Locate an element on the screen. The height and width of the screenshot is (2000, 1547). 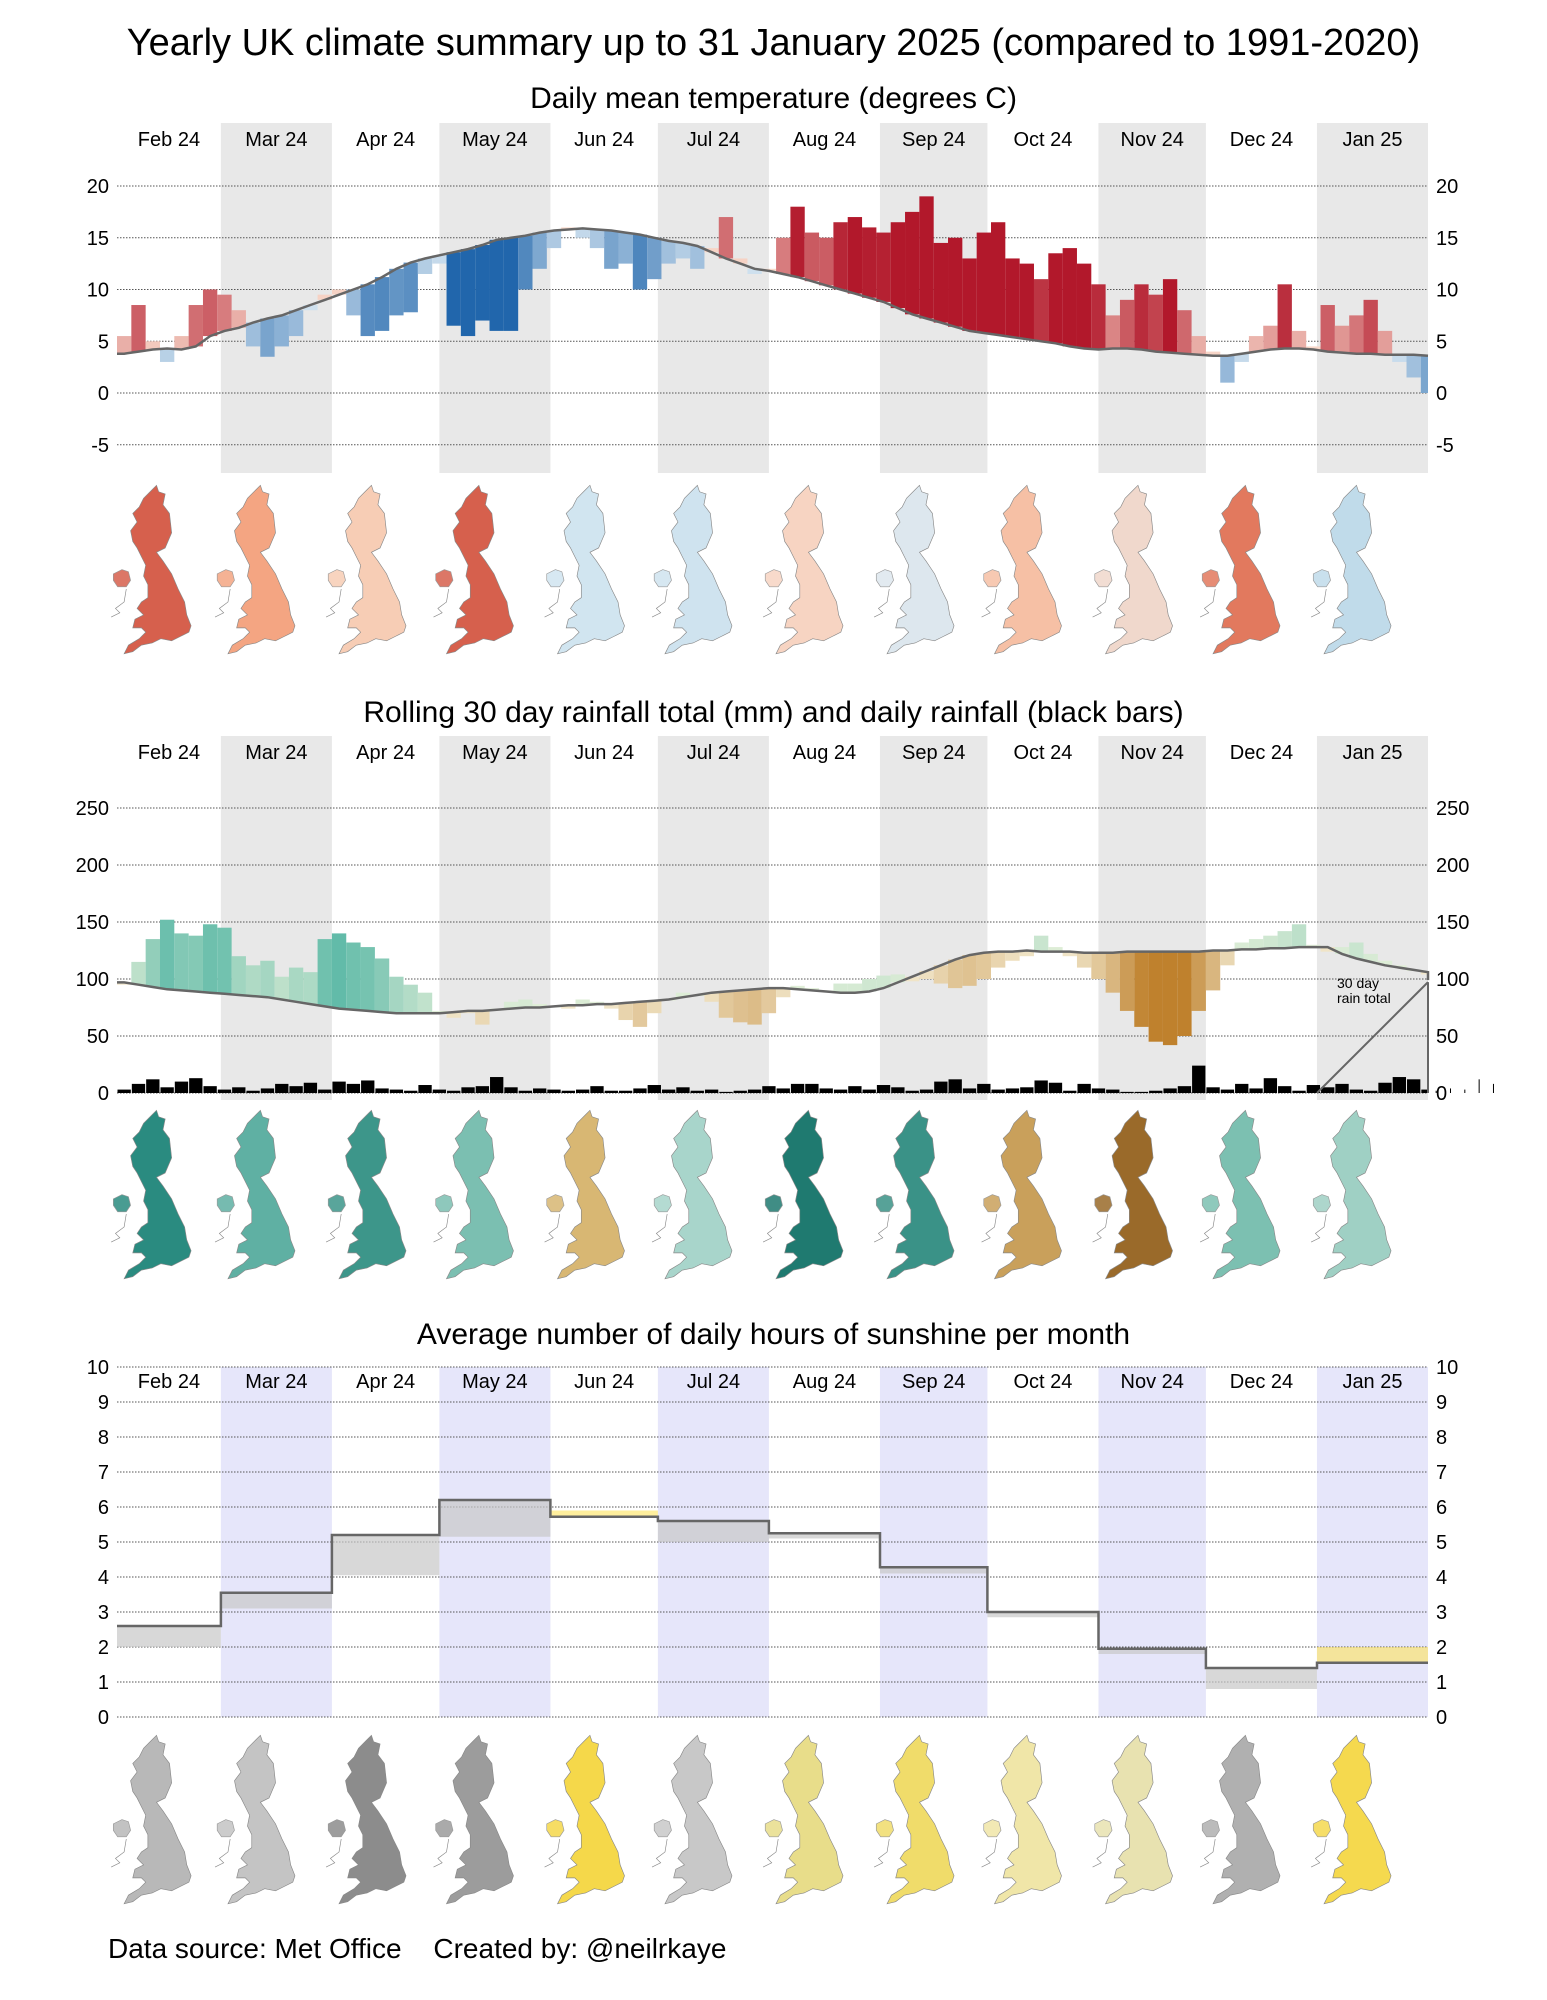
y-tick-label-right: 9 is located at coordinates (1441, 1403).